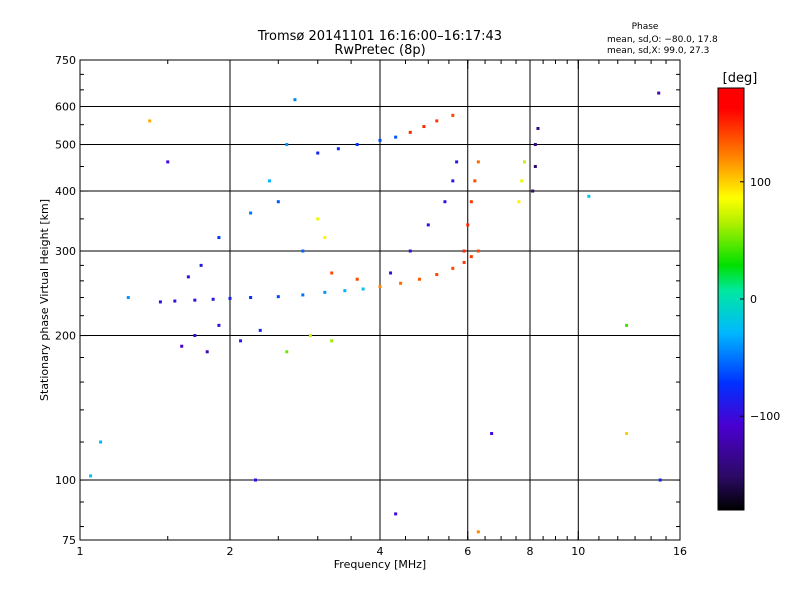 This screenshot has width=800, height=604. I want to click on colorbar-label: [deg], so click(740, 78).